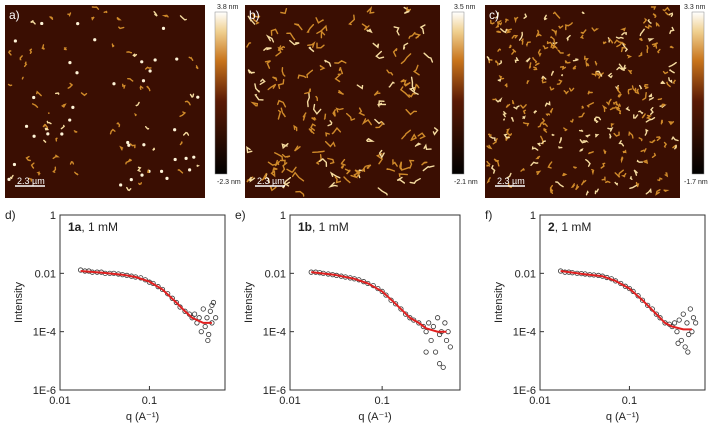 The image size is (711, 428). I want to click on y-tick-label: 0.01, so click(525, 274).